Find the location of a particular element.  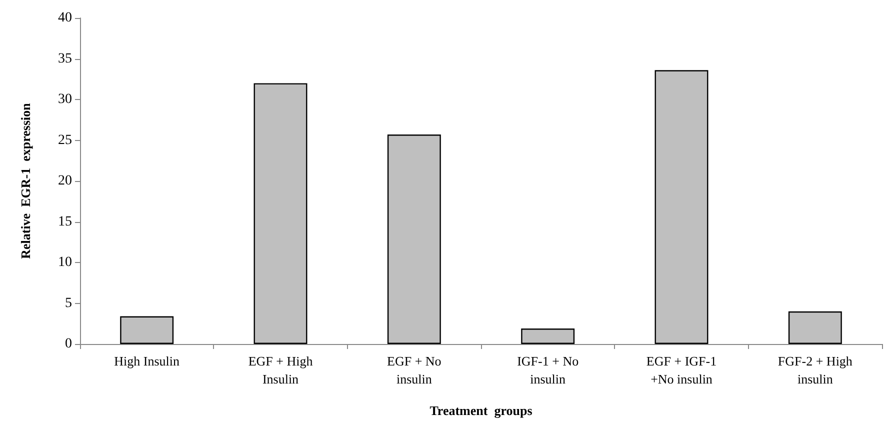

y-tick-label: 20 is located at coordinates (65, 181).